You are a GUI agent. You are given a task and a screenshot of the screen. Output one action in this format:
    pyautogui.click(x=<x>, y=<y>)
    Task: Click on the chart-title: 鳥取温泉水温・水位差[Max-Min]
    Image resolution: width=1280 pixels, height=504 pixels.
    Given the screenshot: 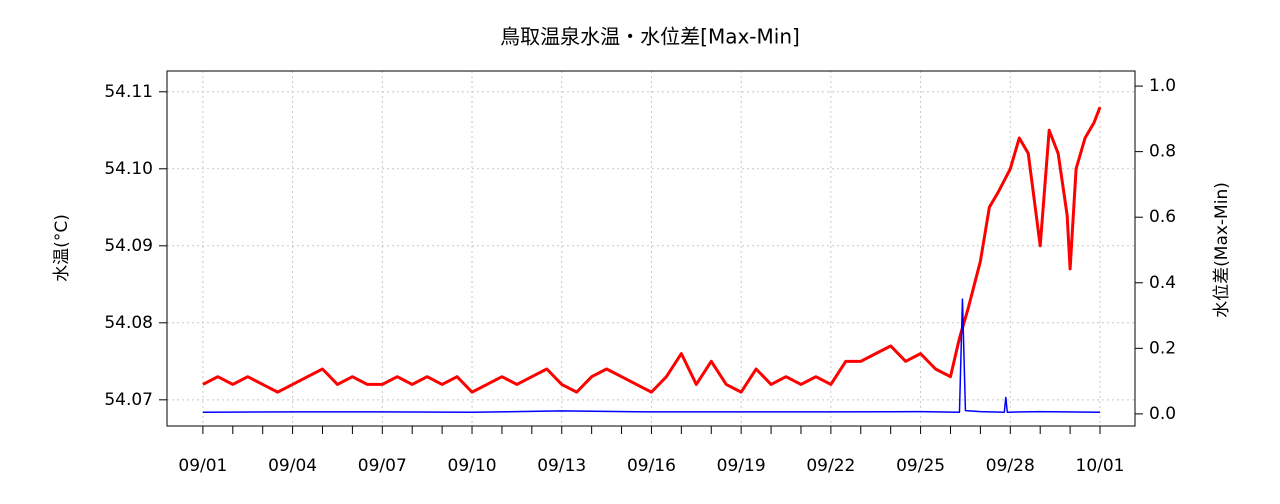 What is the action you would take?
    pyautogui.click(x=650, y=37)
    